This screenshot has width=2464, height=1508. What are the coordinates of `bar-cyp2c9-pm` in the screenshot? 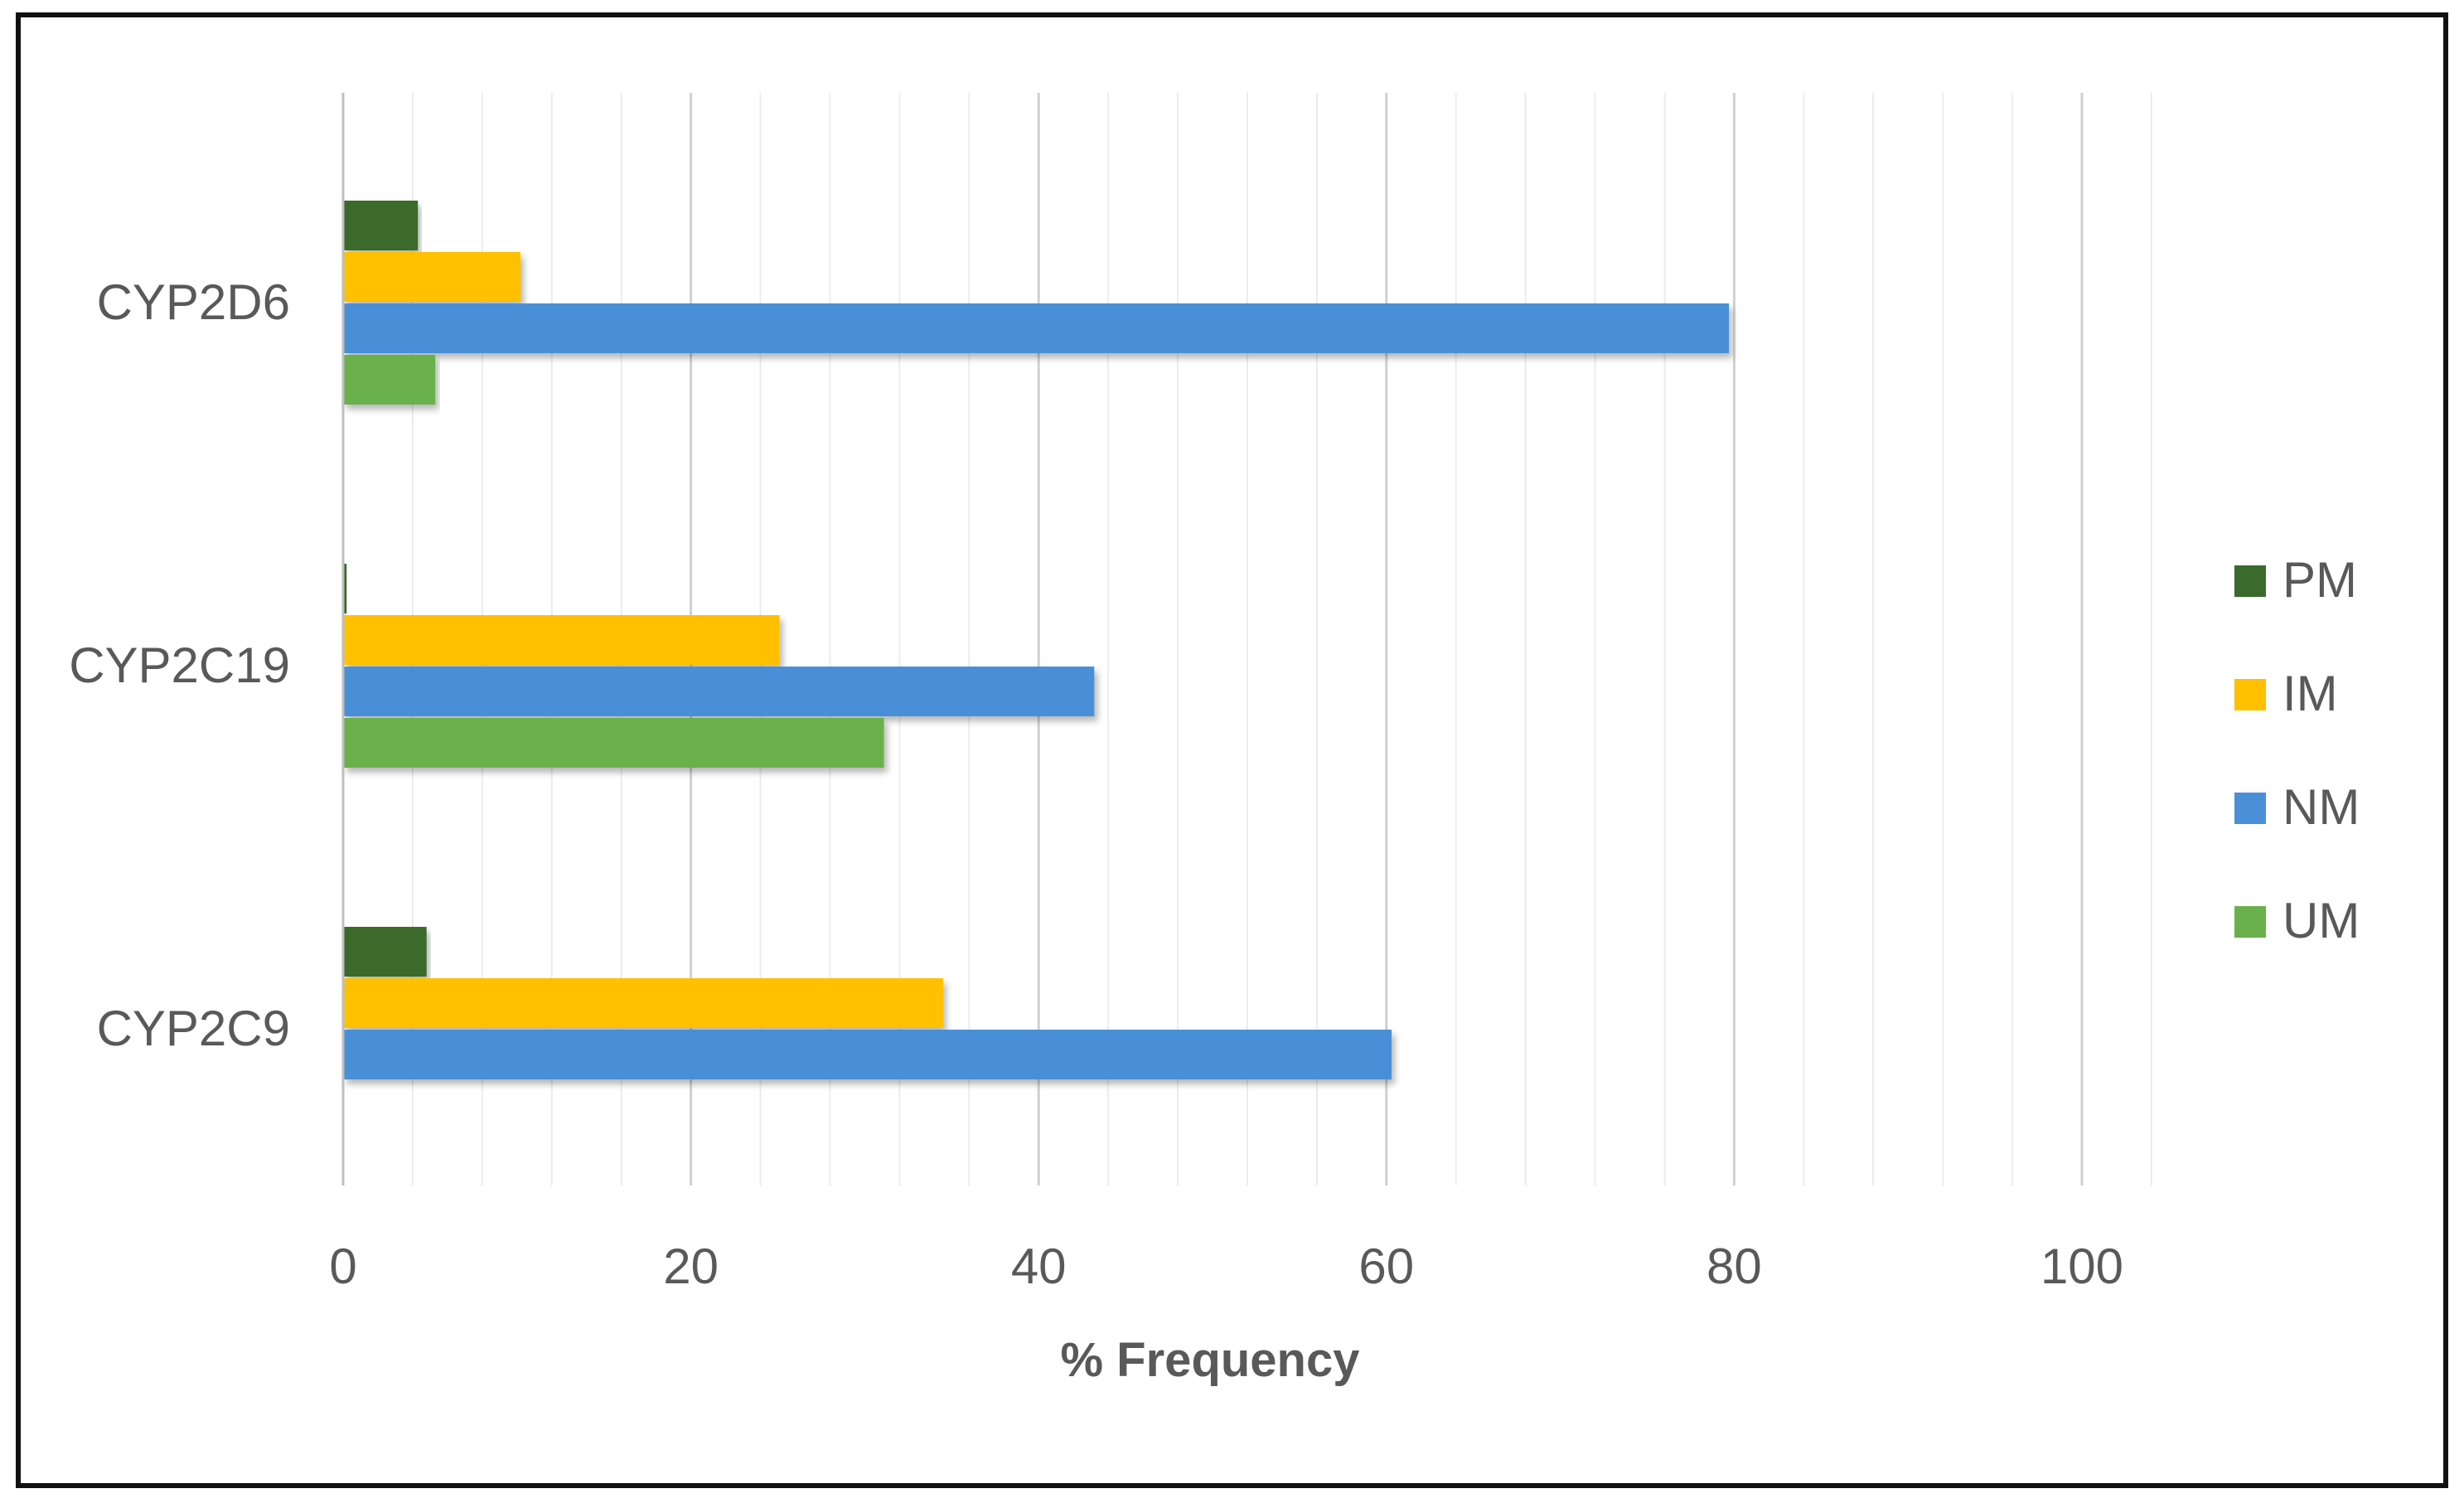 It's located at (385, 952).